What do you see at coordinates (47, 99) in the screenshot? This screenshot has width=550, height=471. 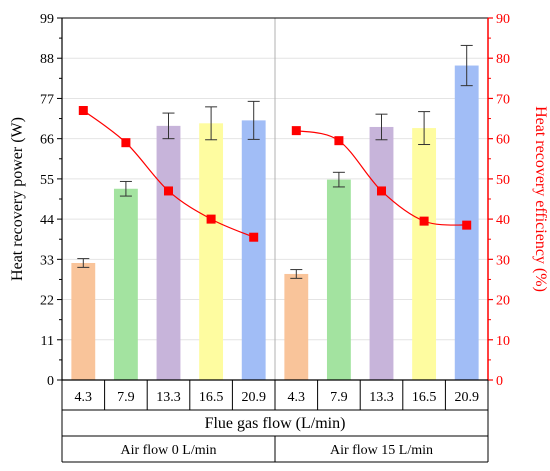 I see `y-tick-label: 77` at bounding box center [47, 99].